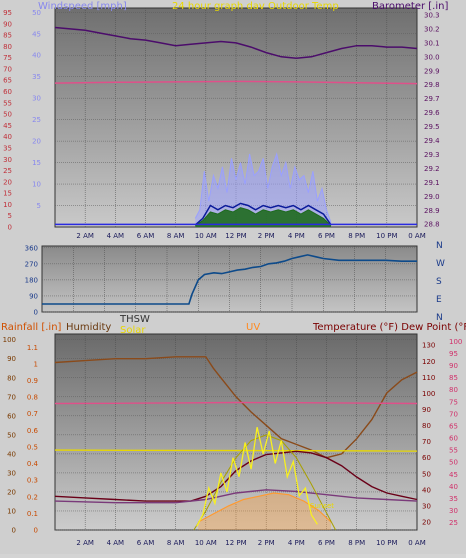  I want to click on series-dew_point, so click(236, 496).